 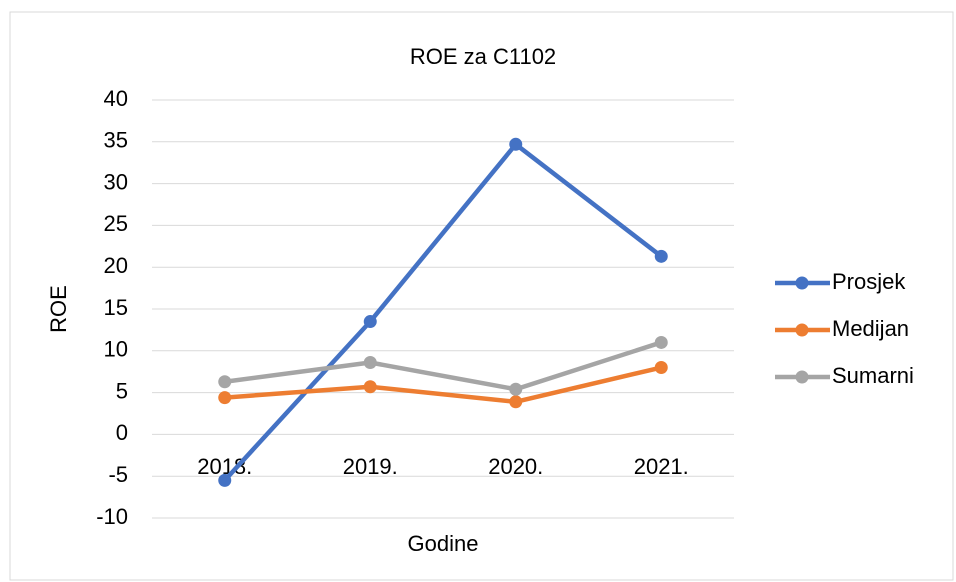 I want to click on chart-title: ROE za C1102, so click(x=483, y=56).